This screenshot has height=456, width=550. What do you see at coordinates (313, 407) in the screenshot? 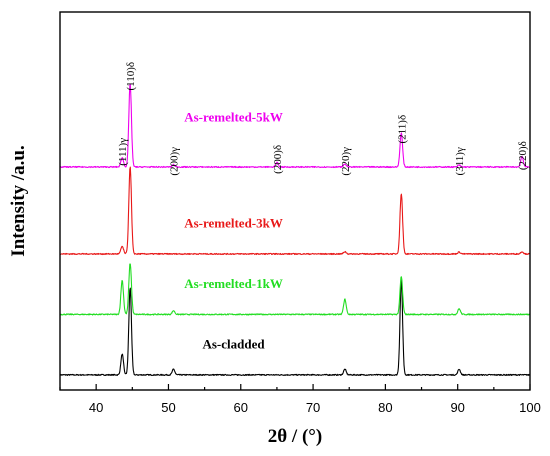
I see `x-tick-label: 70` at bounding box center [313, 407].